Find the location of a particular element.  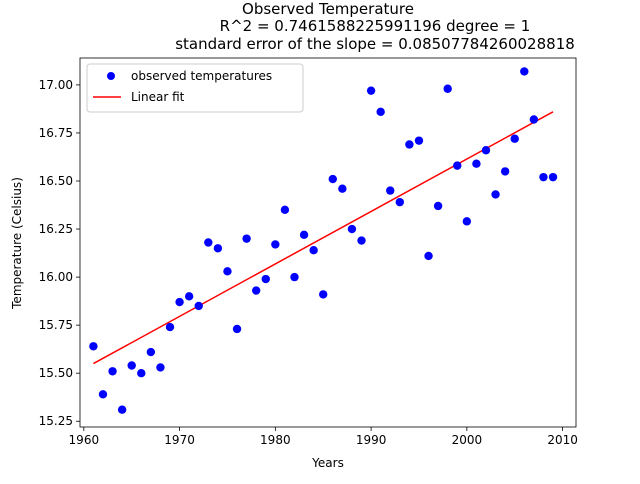

x-tick-label: 2000 is located at coordinates (467, 440).